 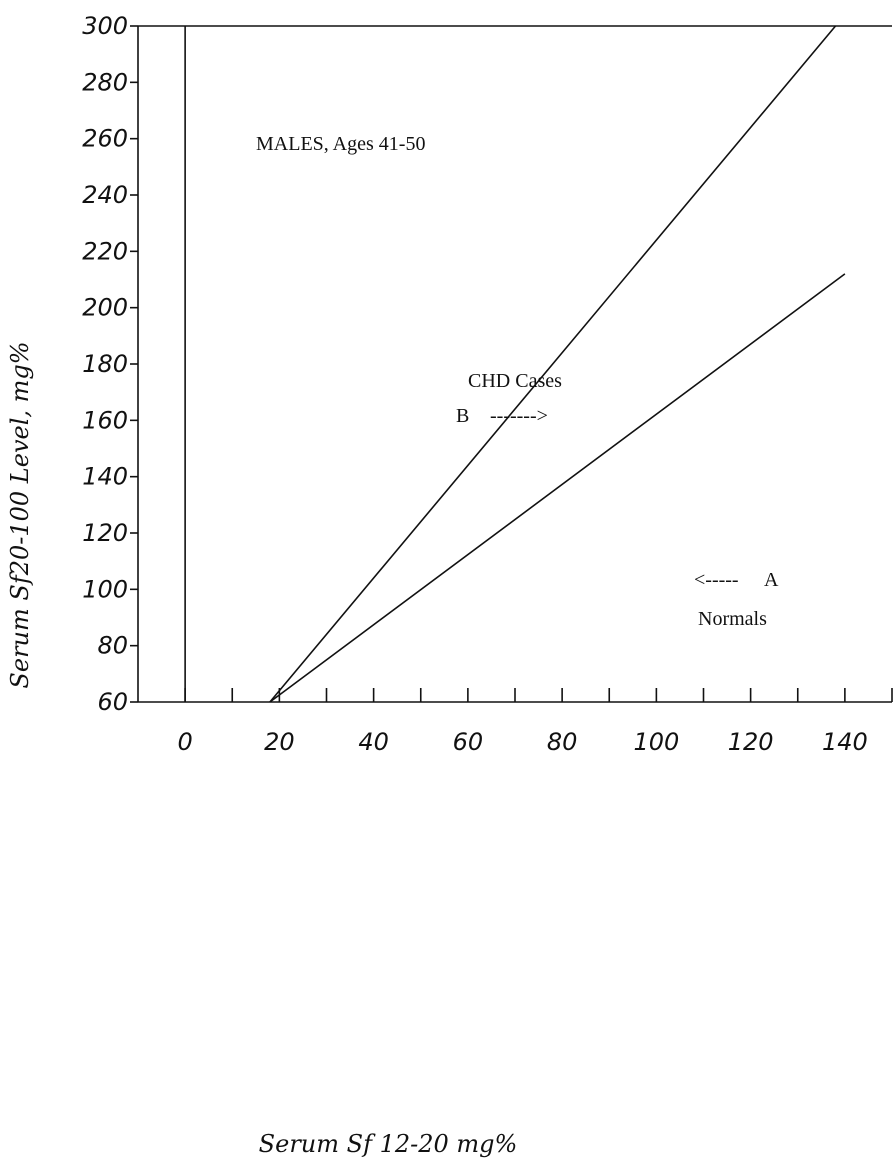 I want to click on series-b-arrow: ------->, so click(x=519, y=416).